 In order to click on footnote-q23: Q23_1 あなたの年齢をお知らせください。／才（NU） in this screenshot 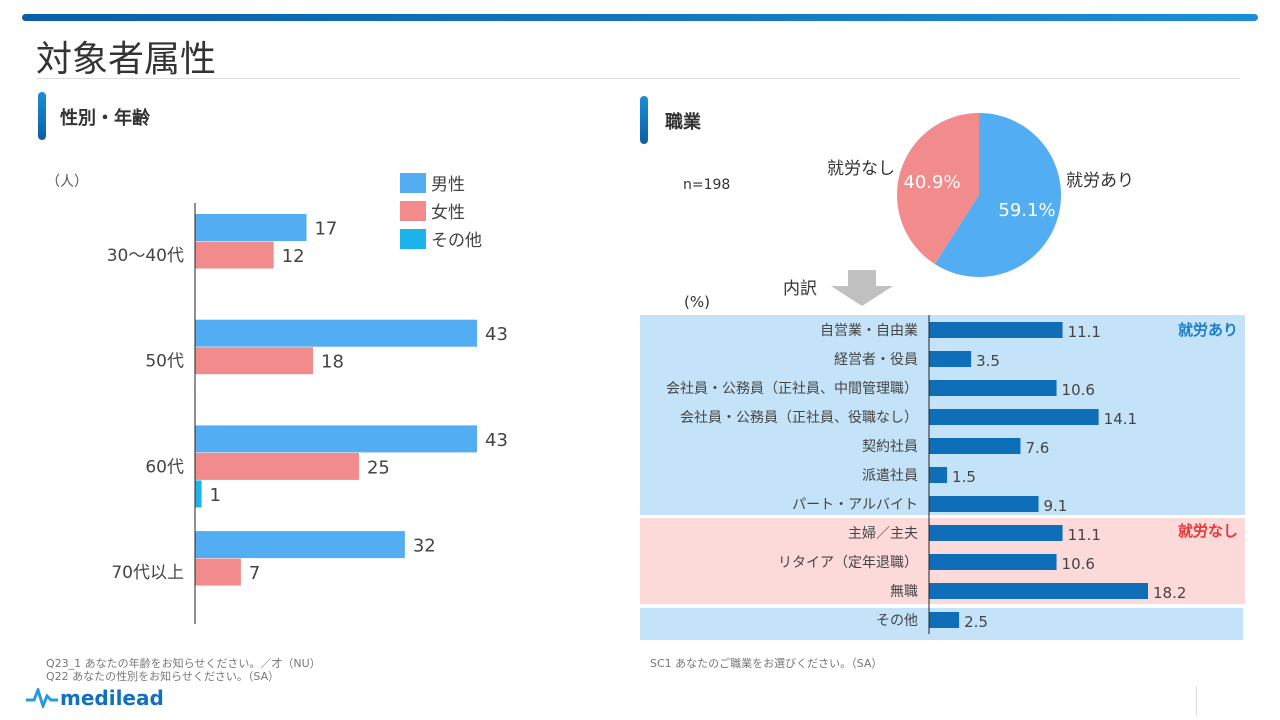, I will do `click(183, 663)`.